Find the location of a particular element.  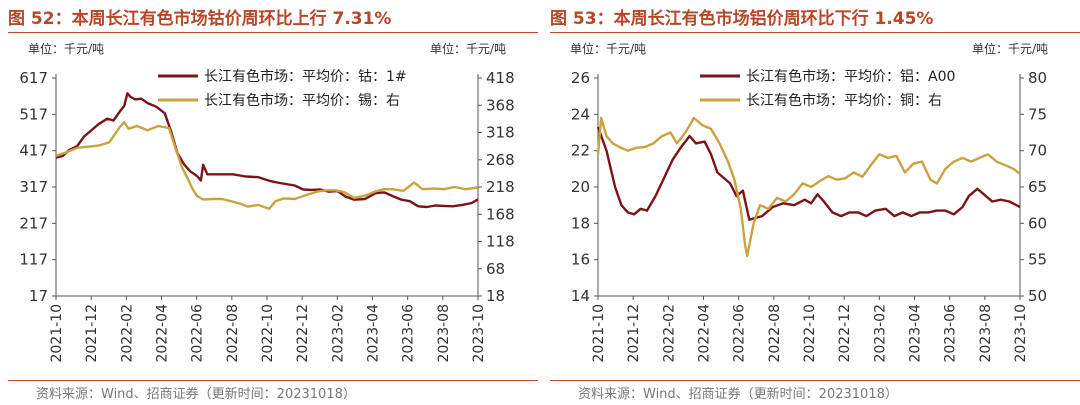

chart-title: 图 53：本周长江有色市场铝价周环比下行 1.45% is located at coordinates (742, 19).